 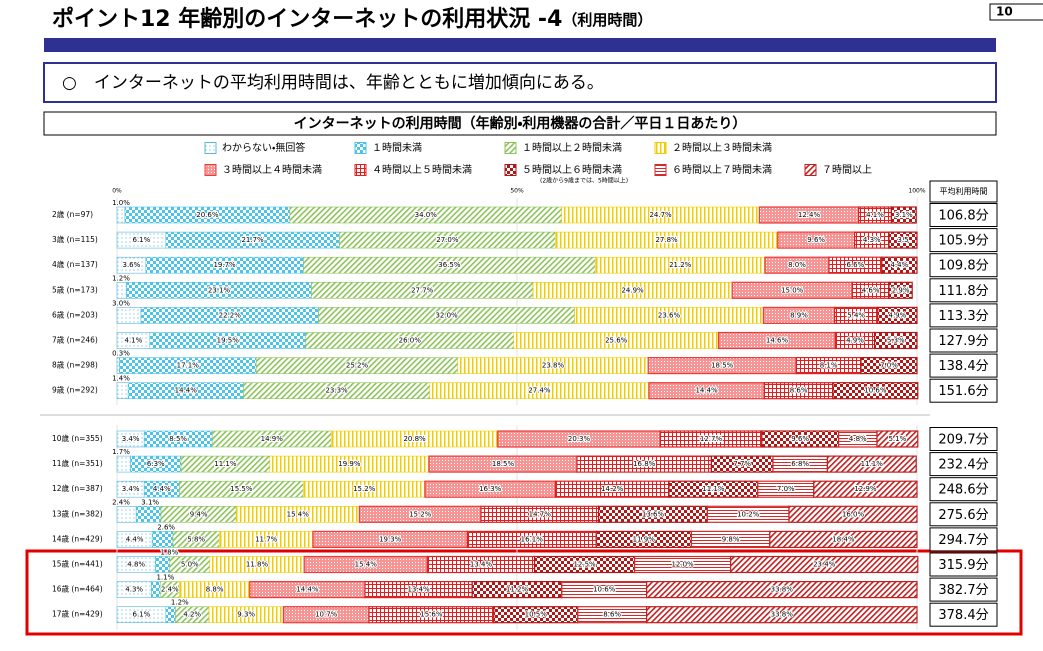 I want to click on average-label: 113.3分, so click(x=963, y=316).